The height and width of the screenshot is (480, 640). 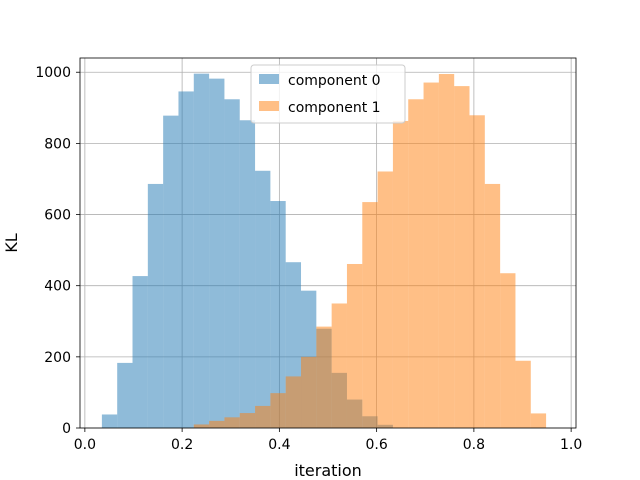 I want to click on legend-box, so click(x=328, y=94).